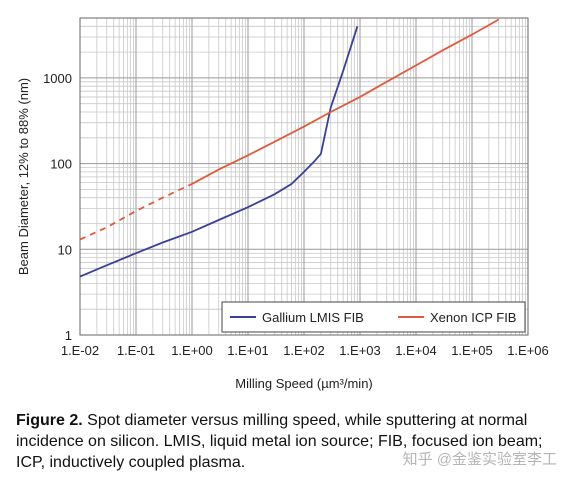 This screenshot has width=571, height=485. I want to click on x-tick-label: 1.E+03, so click(360, 350).